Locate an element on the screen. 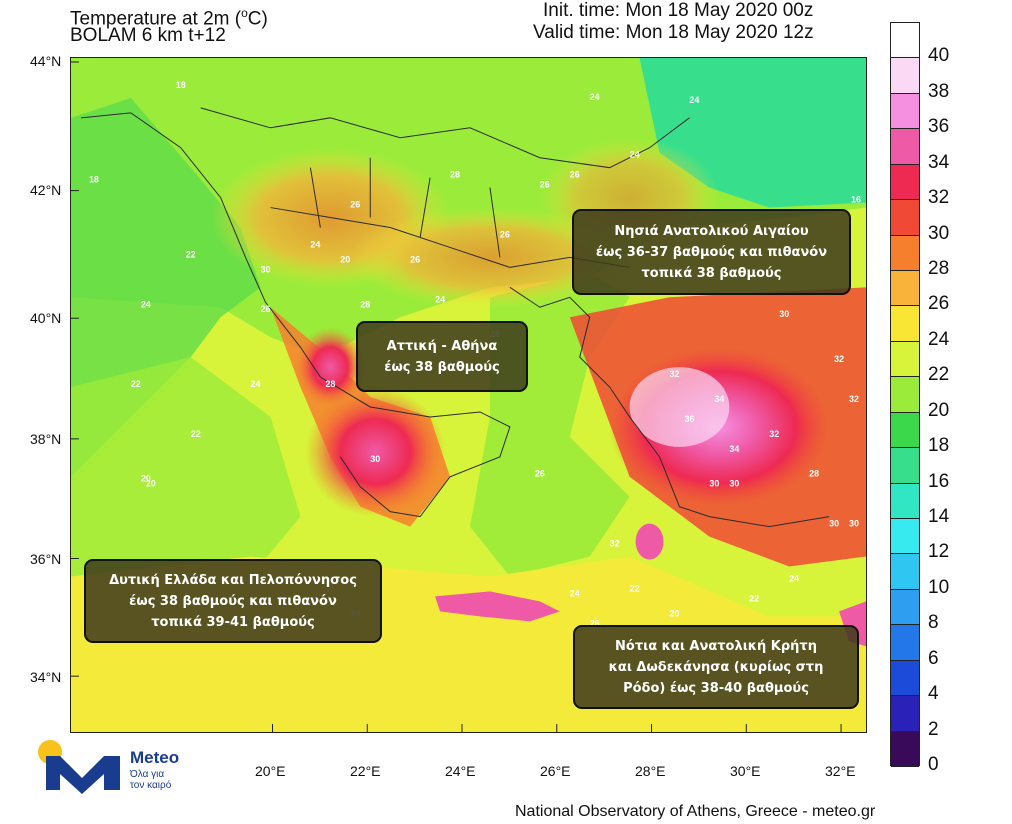 Image resolution: width=1012 pixels, height=824 pixels. temperature-value-label: 36 is located at coordinates (689, 419).